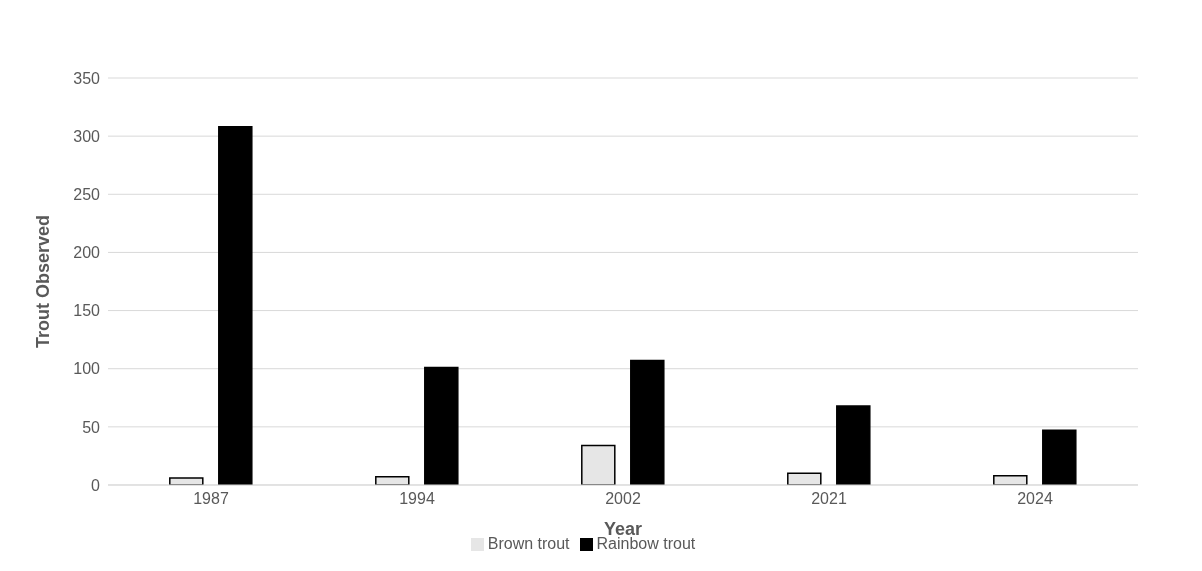 Image resolution: width=1202 pixels, height=571 pixels. I want to click on y-tick-label: 150, so click(87, 311).